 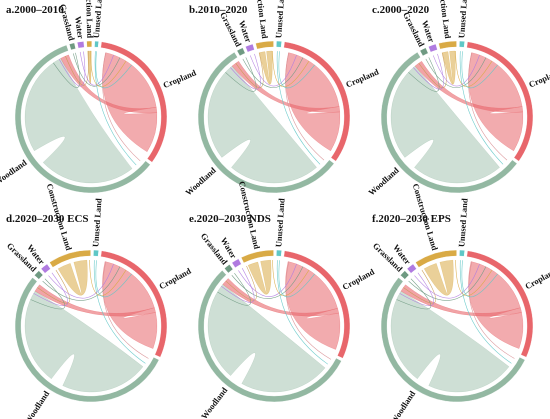 What do you see at coordinates (47, 219) in the screenshot?
I see `panel-title: d.2020–2030 ECS` at bounding box center [47, 219].